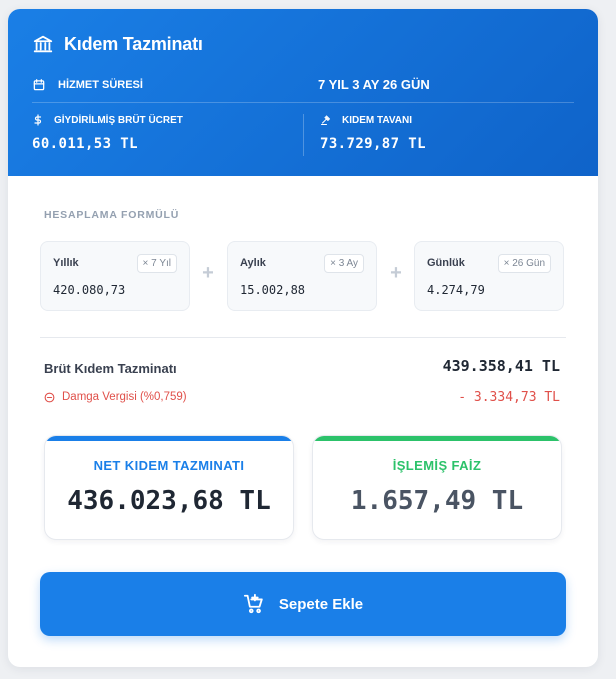 Image resolution: width=616 pixels, height=679 pixels. I want to click on add-to-cart-label: Sepete Ekle, so click(321, 604).